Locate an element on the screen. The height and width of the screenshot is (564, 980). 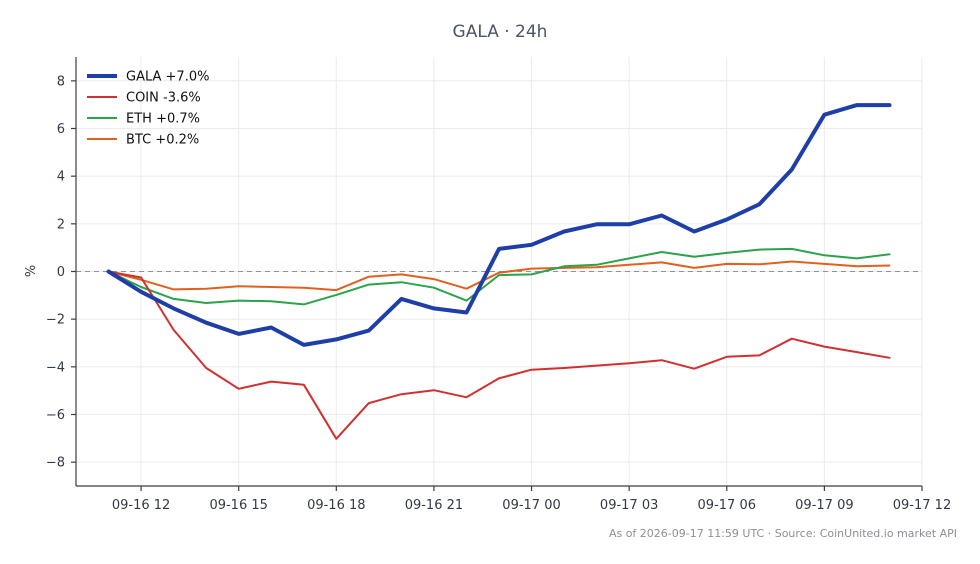
legend-entry-label: ETH +0.7% is located at coordinates (163, 119).